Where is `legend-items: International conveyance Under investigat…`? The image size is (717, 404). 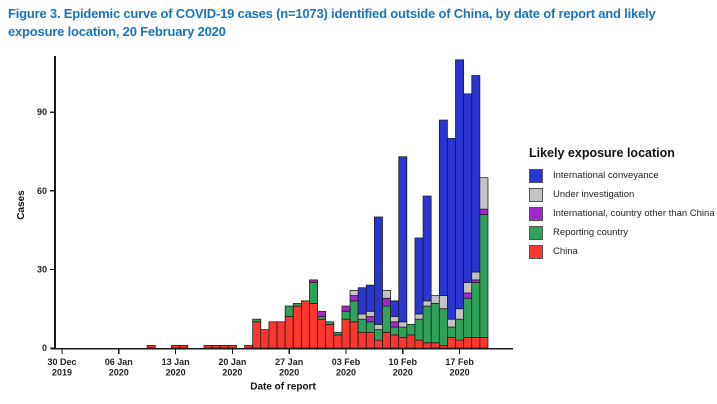
legend-items: International conveyance Under investigat… is located at coordinates (622, 213).